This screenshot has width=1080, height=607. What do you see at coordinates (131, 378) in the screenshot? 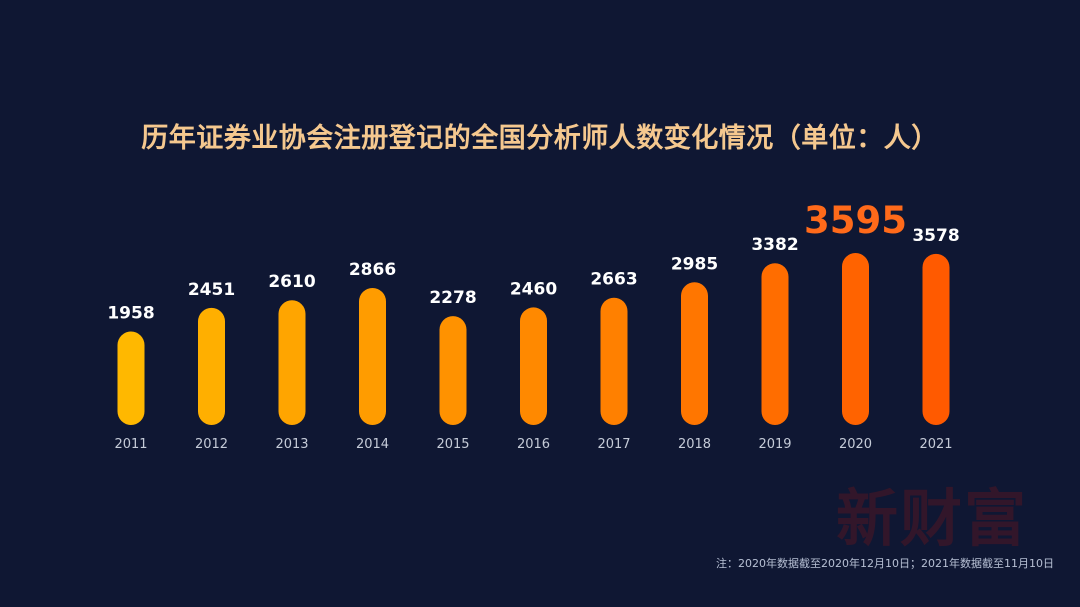
I see `bar-2011` at bounding box center [131, 378].